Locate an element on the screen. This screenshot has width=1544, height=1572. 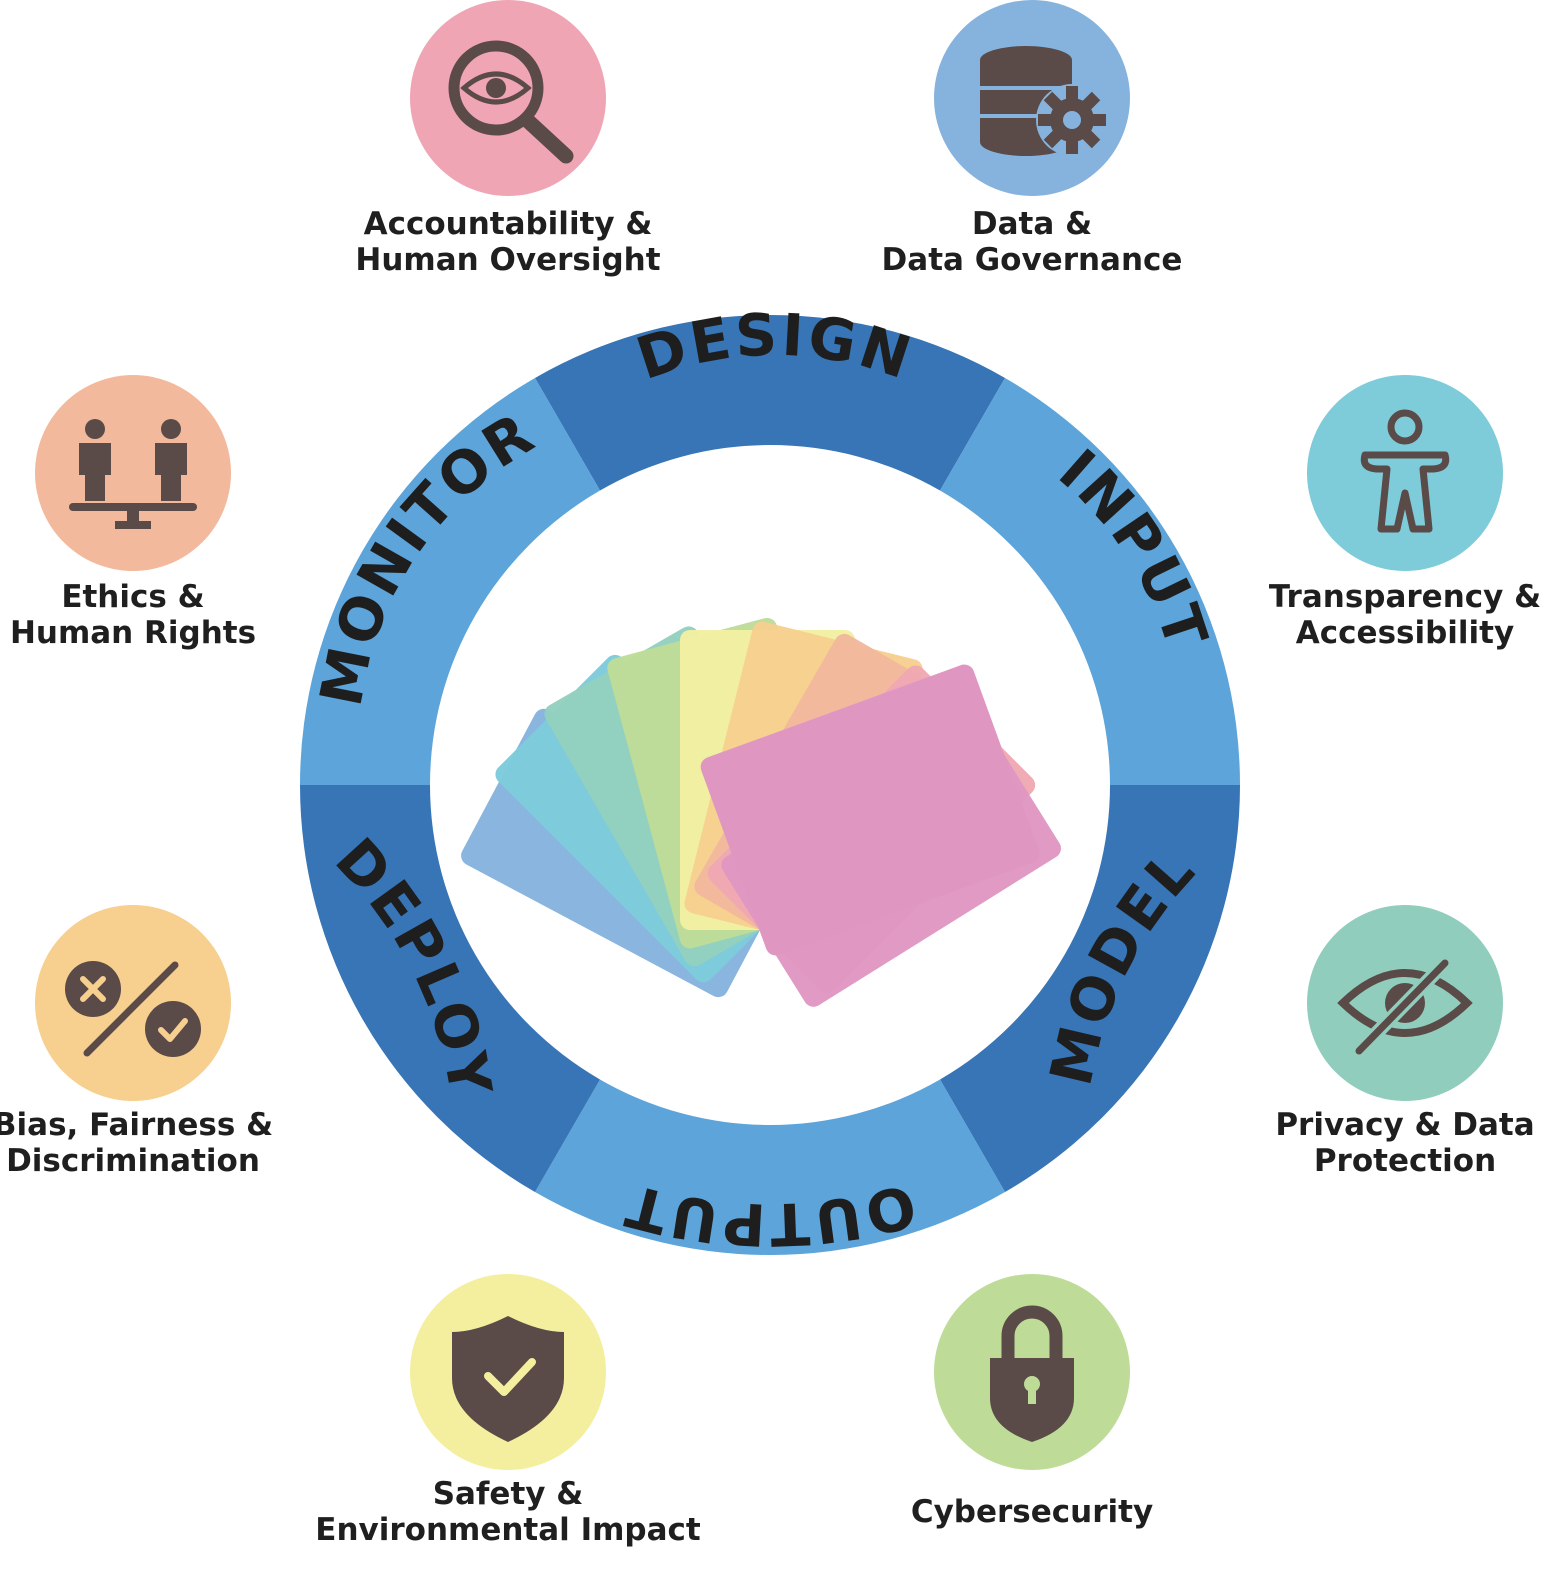
topic-data-governance: Data & Data Governance is located at coordinates (1032, 139).